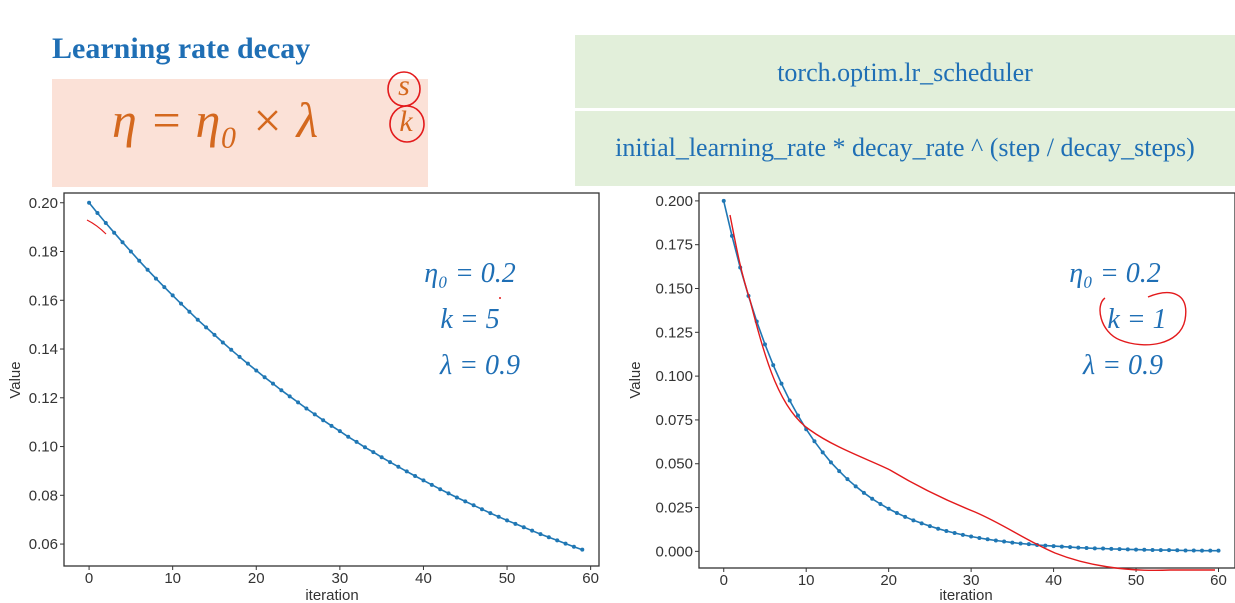 Image resolution: width=1235 pixels, height=603 pixels. I want to click on y-tick-label: 0.025, so click(674, 508).